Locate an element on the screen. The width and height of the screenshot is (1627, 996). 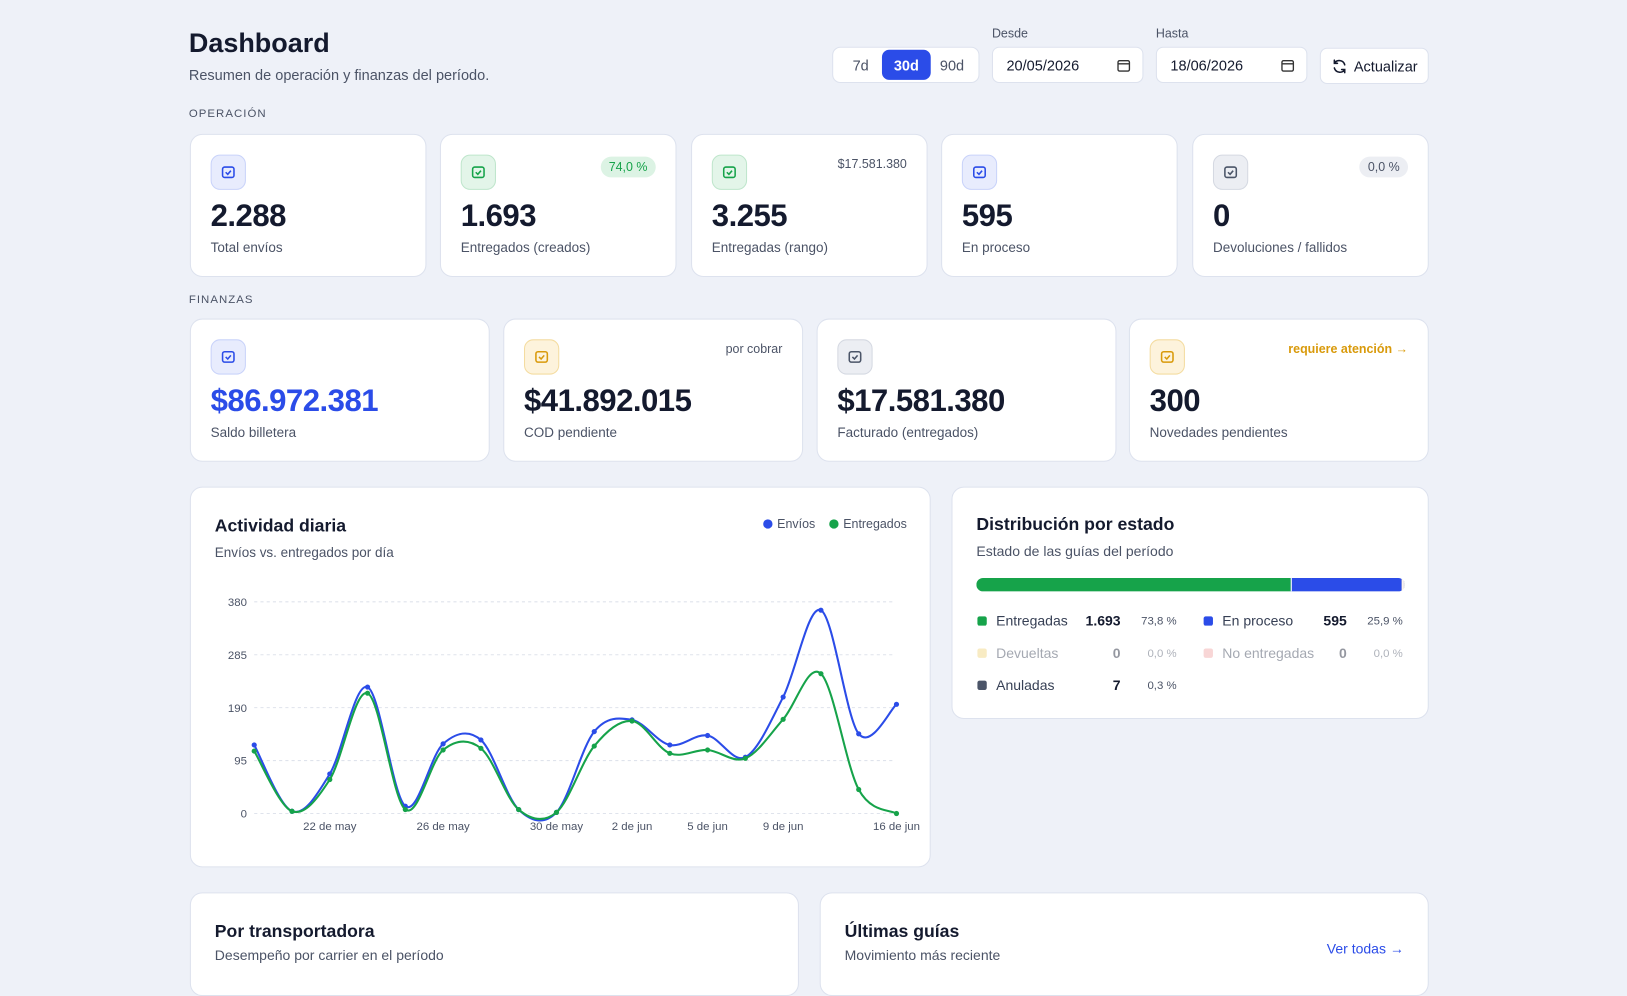
card-subtitle: Estado de las guías del período is located at coordinates (1075, 551).